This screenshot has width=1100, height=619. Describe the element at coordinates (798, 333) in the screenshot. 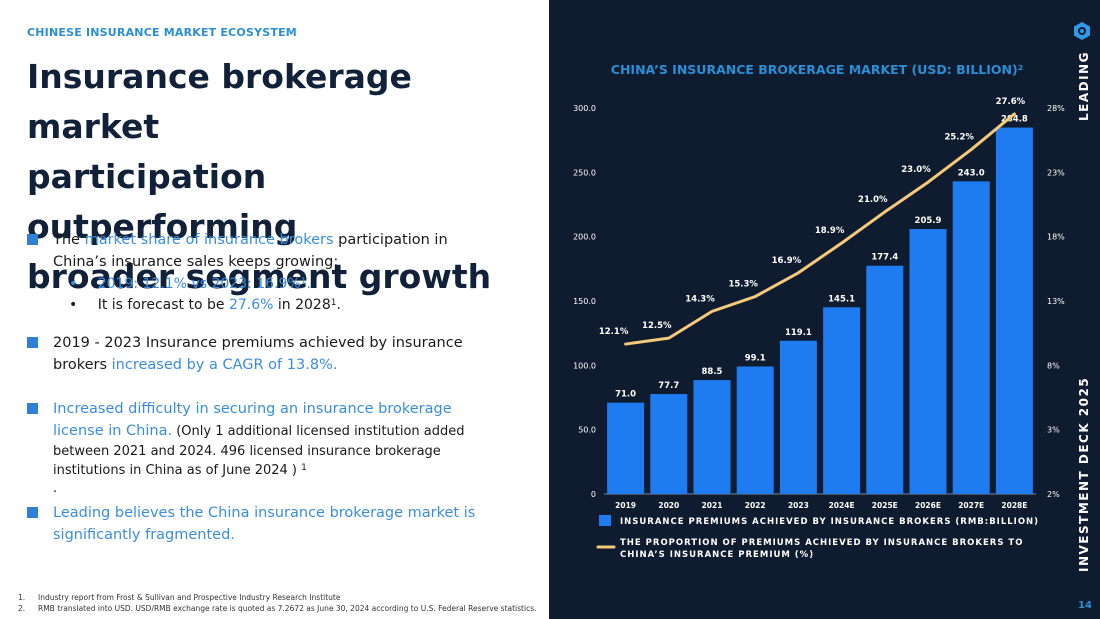

I see `bar-value-label: 119.1` at that location.